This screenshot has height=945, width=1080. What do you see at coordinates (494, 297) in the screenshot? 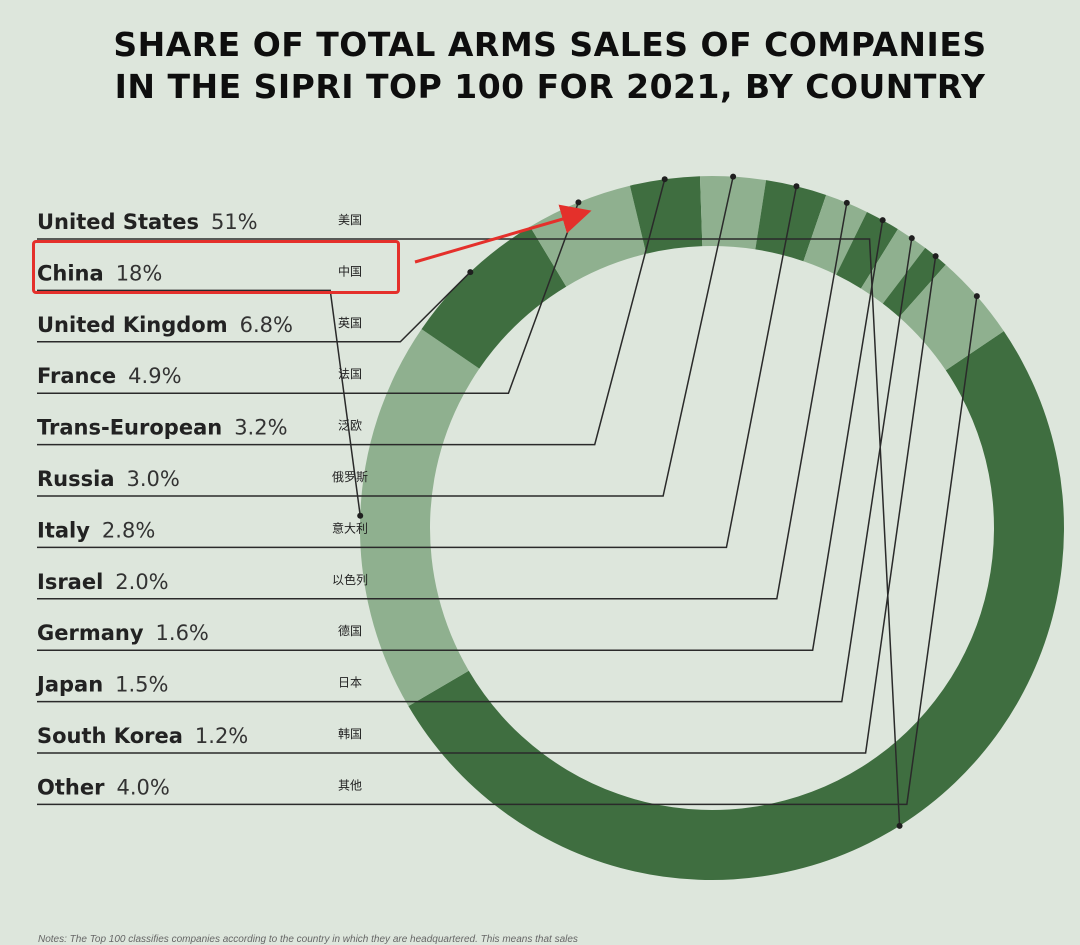
I see `slice-united-kingdom` at bounding box center [494, 297].